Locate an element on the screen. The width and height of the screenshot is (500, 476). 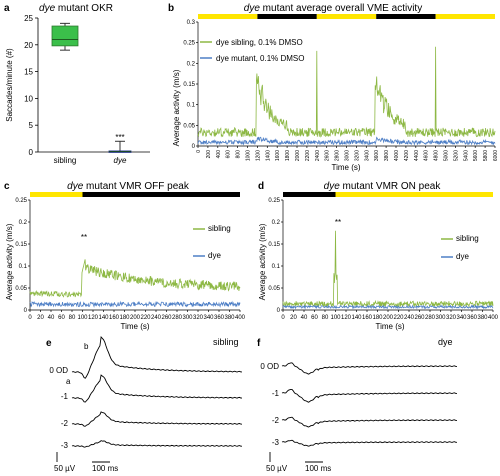
d-plot-xtick-label: 280 is located at coordinates (430, 318).